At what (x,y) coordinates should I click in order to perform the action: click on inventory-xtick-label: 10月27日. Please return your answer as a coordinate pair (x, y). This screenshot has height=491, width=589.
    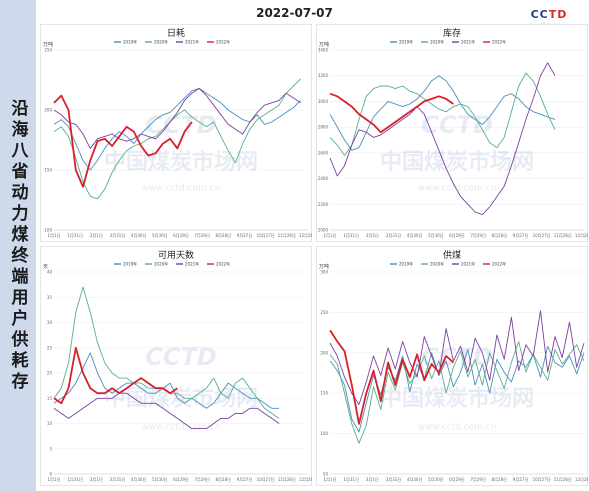
    Looking at the image, I should click on (542, 235).